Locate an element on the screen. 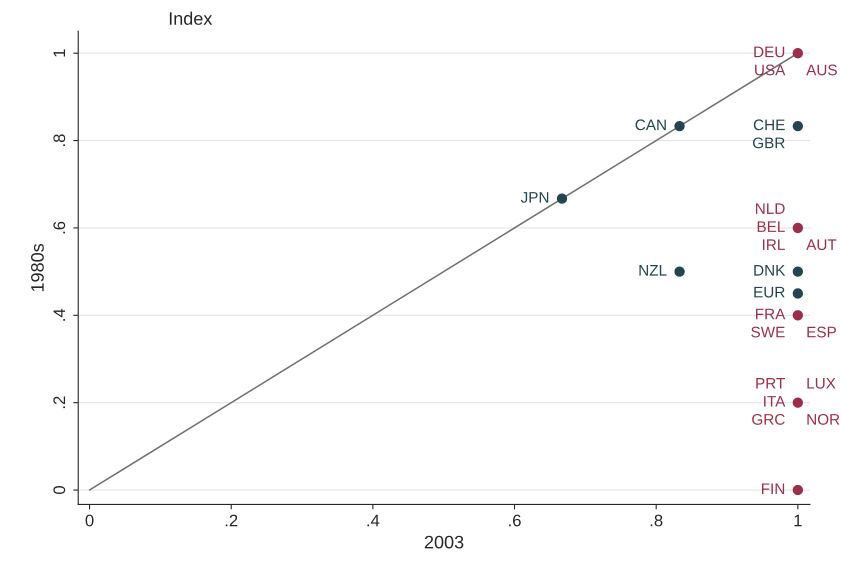  annotation: NOR is located at coordinates (823, 419).